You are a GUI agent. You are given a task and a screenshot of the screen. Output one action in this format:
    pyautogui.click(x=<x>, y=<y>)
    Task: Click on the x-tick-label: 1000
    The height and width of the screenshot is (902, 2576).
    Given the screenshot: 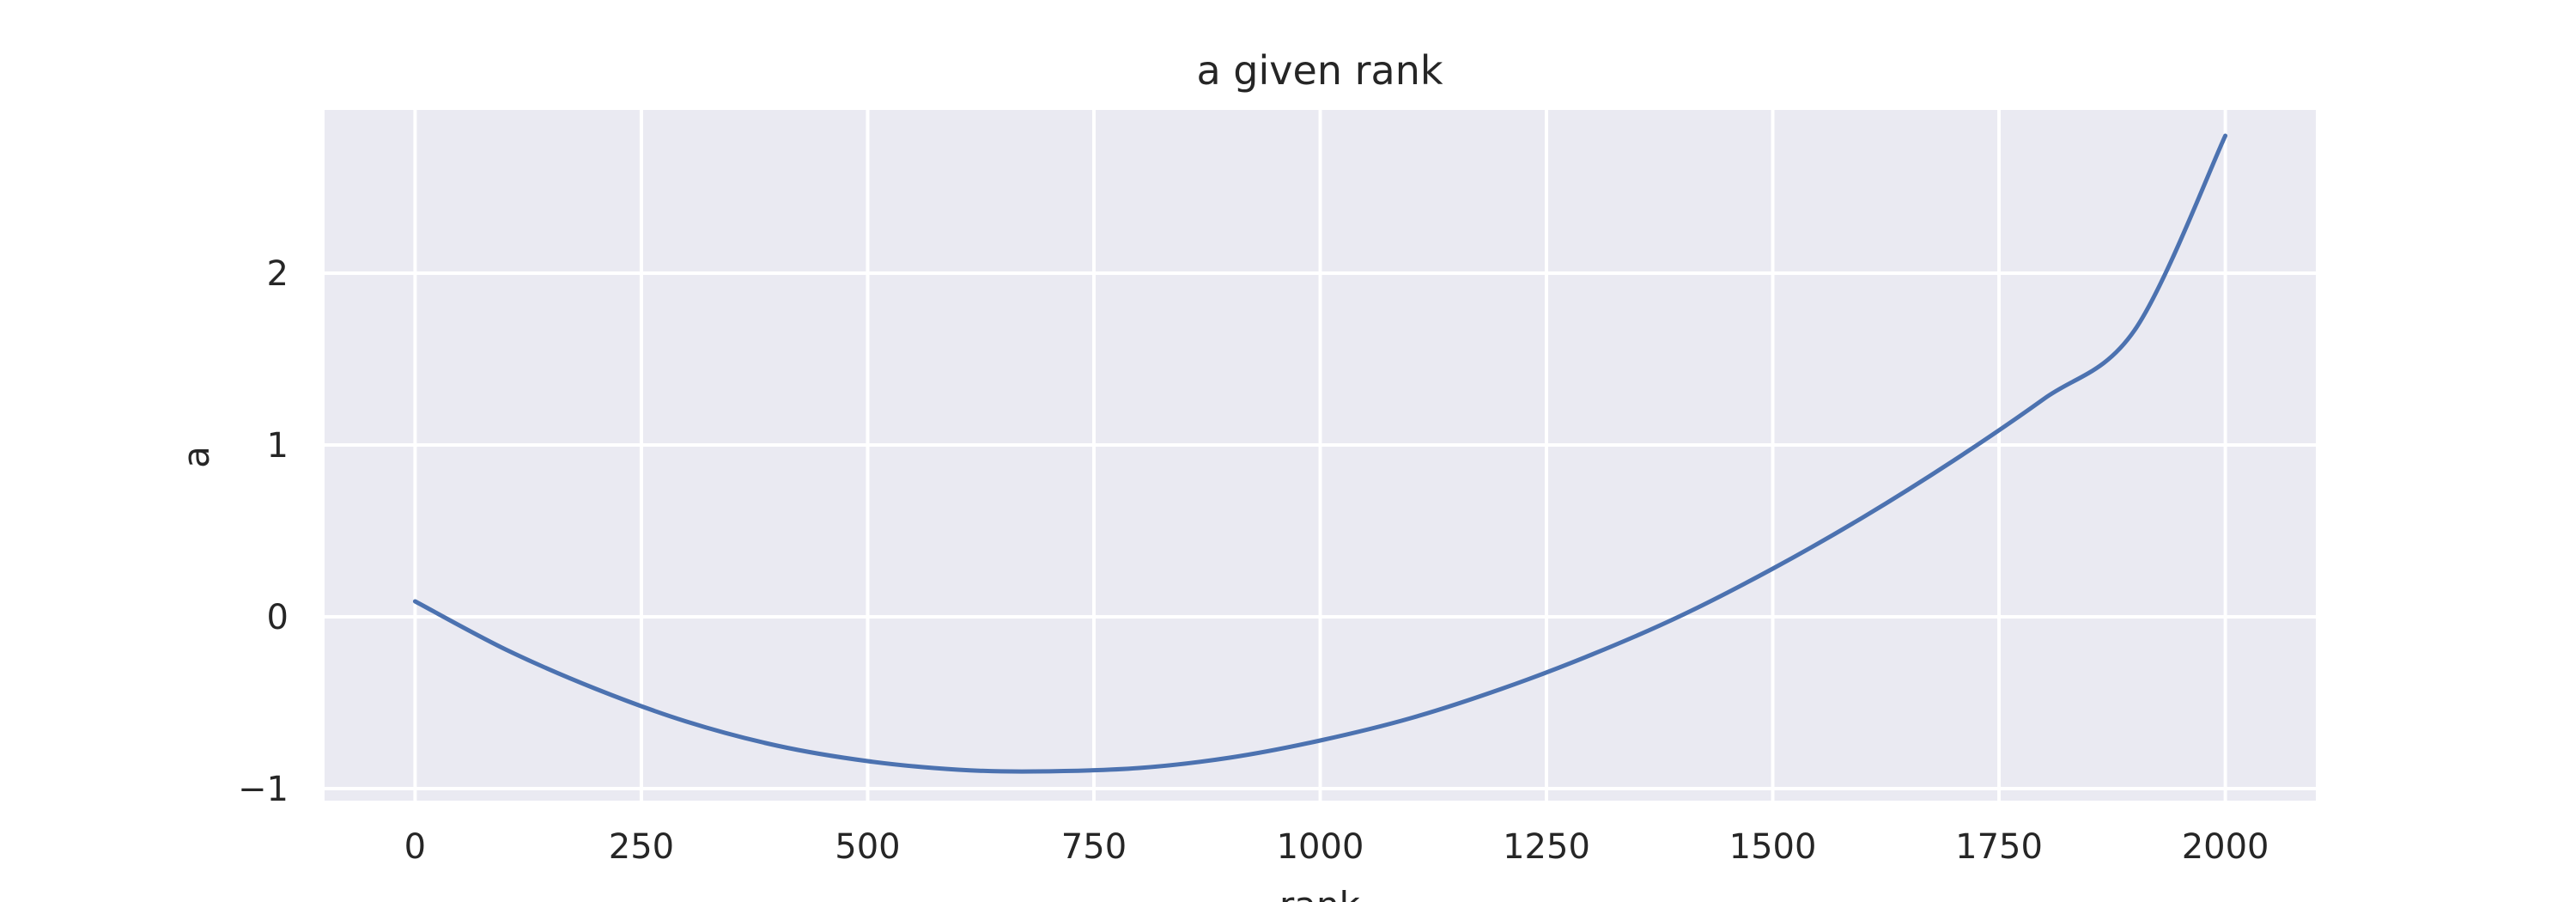 What is the action you would take?
    pyautogui.click(x=1320, y=847)
    